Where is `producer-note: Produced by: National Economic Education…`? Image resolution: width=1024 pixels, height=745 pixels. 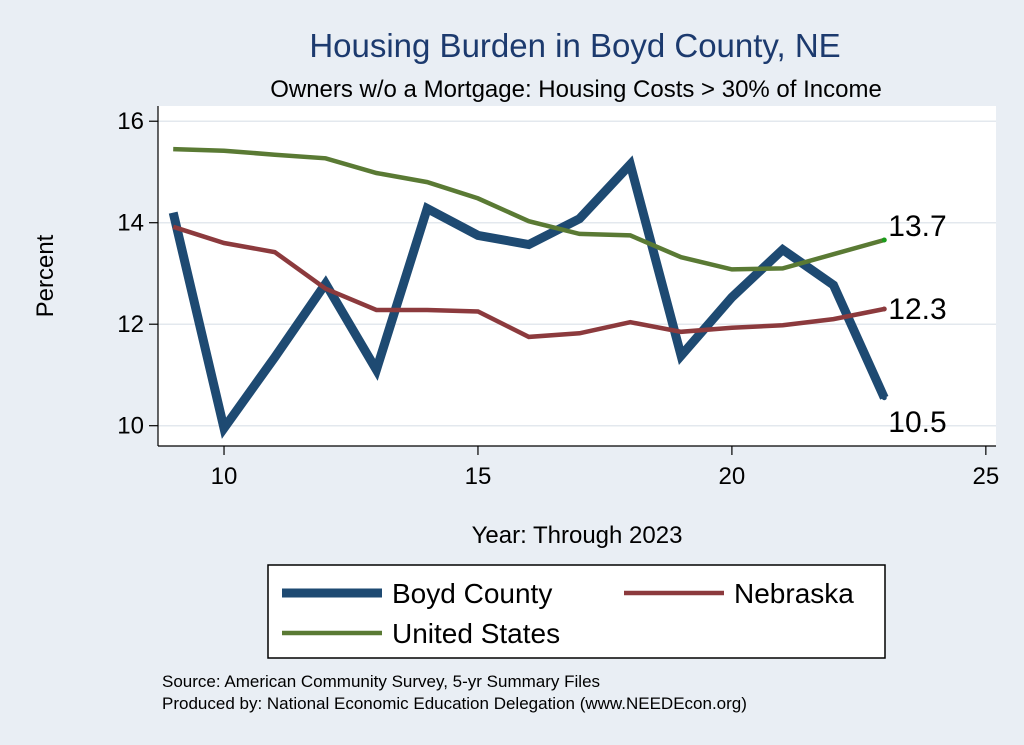
producer-note: Produced by: National Economic Education… is located at coordinates (454, 703).